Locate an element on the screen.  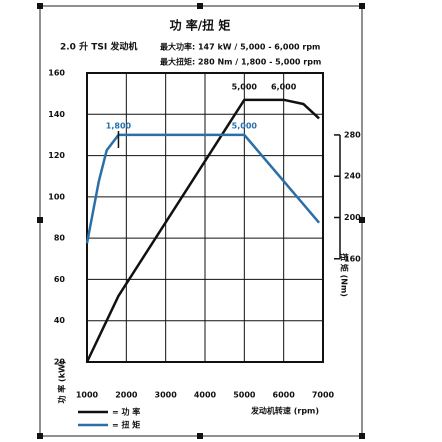
annotation: 1,800 is located at coordinates (119, 126).